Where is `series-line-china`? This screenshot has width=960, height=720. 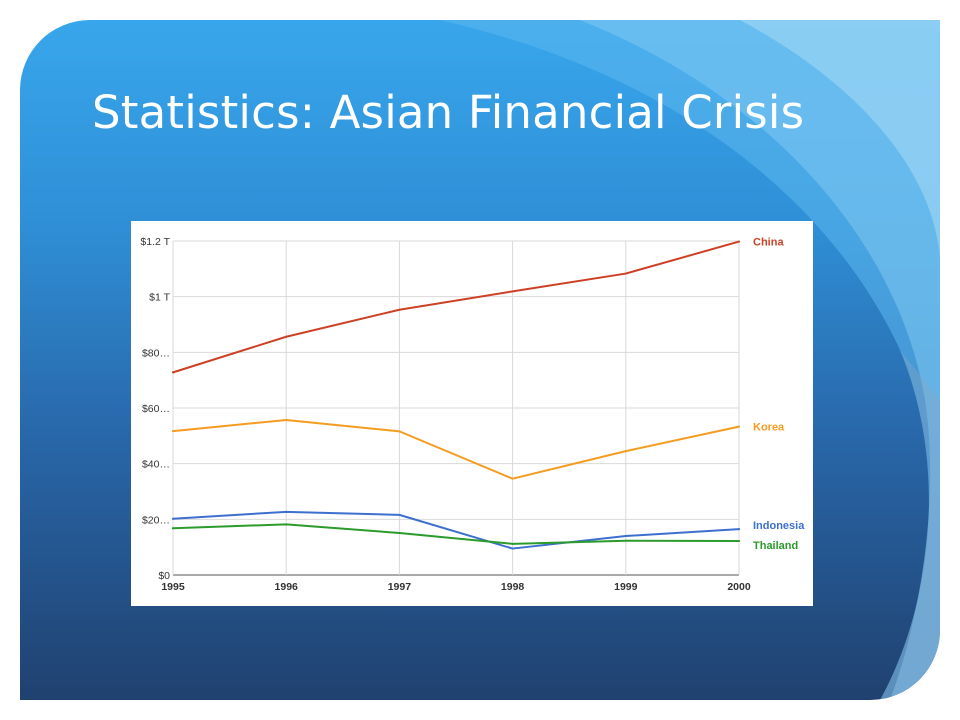
series-line-china is located at coordinates (456, 307).